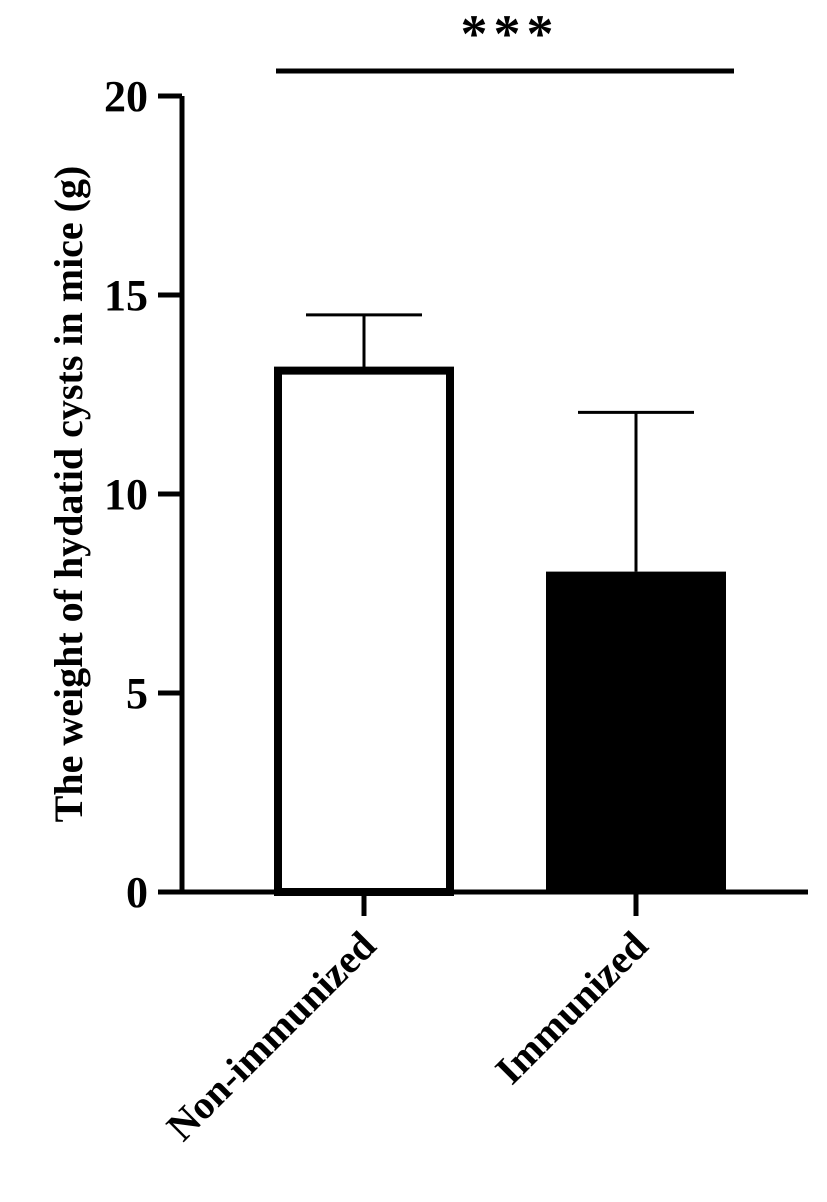 The width and height of the screenshot is (827, 1202). Describe the element at coordinates (126, 295) in the screenshot. I see `y-tick-label-15: 15` at that location.